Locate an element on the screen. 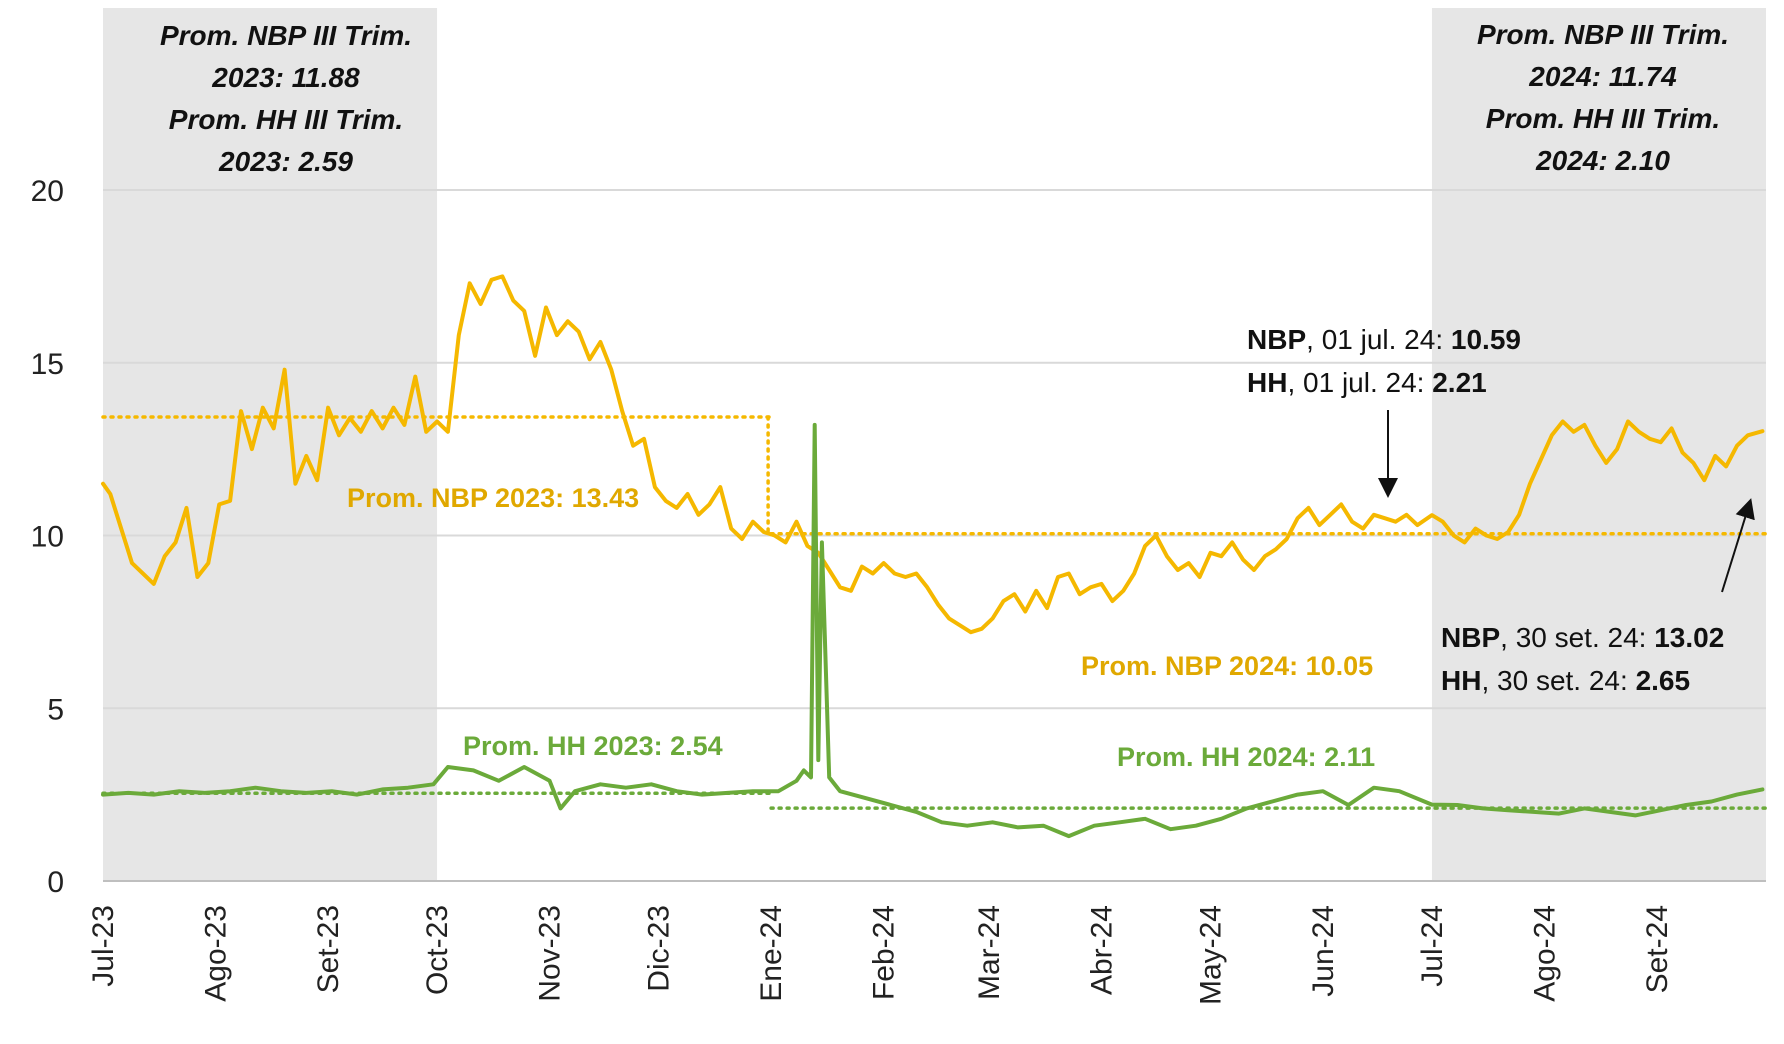 This screenshot has width=1784, height=1044. avg-label-hh-2023: Prom. HH 2023: 2.54 is located at coordinates (593, 746).